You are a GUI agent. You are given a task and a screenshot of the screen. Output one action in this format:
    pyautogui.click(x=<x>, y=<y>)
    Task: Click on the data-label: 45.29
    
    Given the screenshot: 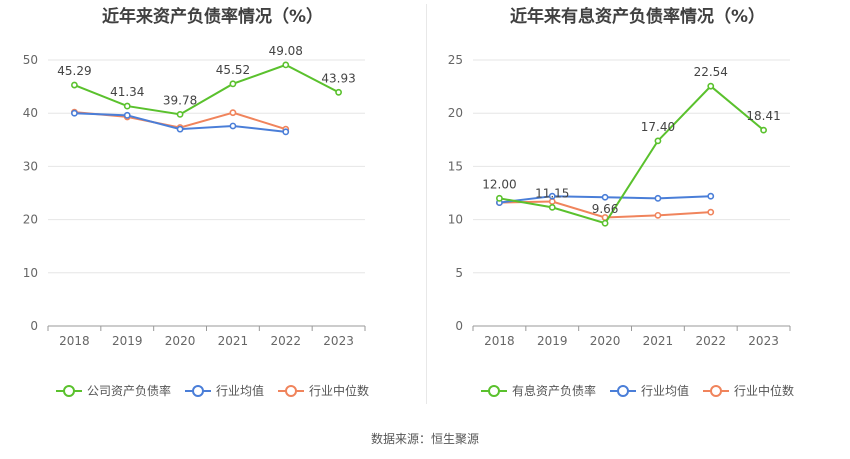 What is the action you would take?
    pyautogui.click(x=74, y=71)
    